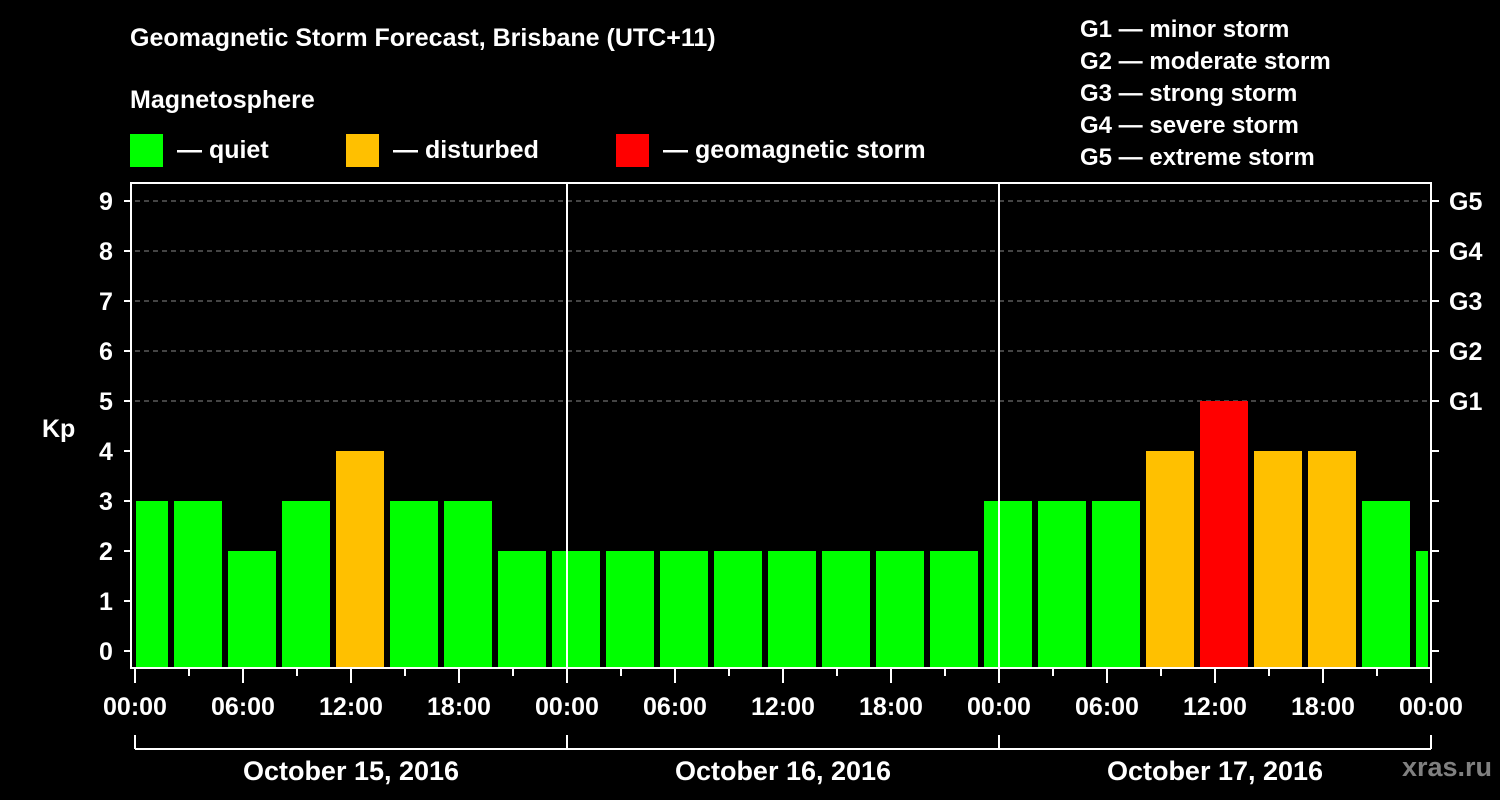 Image resolution: width=1500 pixels, height=800 pixels. Describe the element at coordinates (1446, 767) in the screenshot. I see `watermark: xras.ru` at that location.